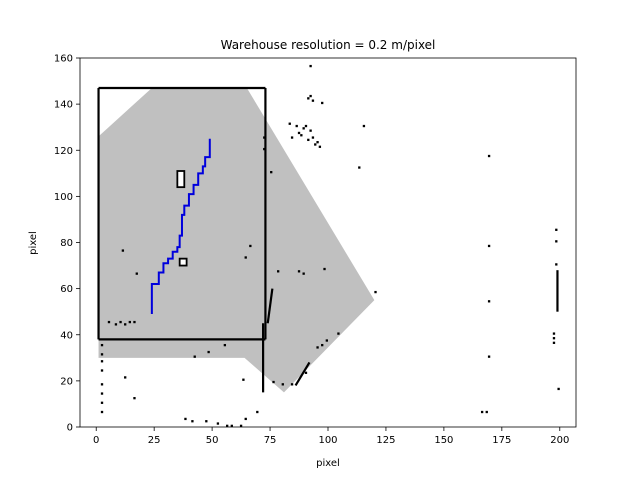 This screenshot has height=480, width=640. I want to click on x-tick-label: 175, so click(501, 440).